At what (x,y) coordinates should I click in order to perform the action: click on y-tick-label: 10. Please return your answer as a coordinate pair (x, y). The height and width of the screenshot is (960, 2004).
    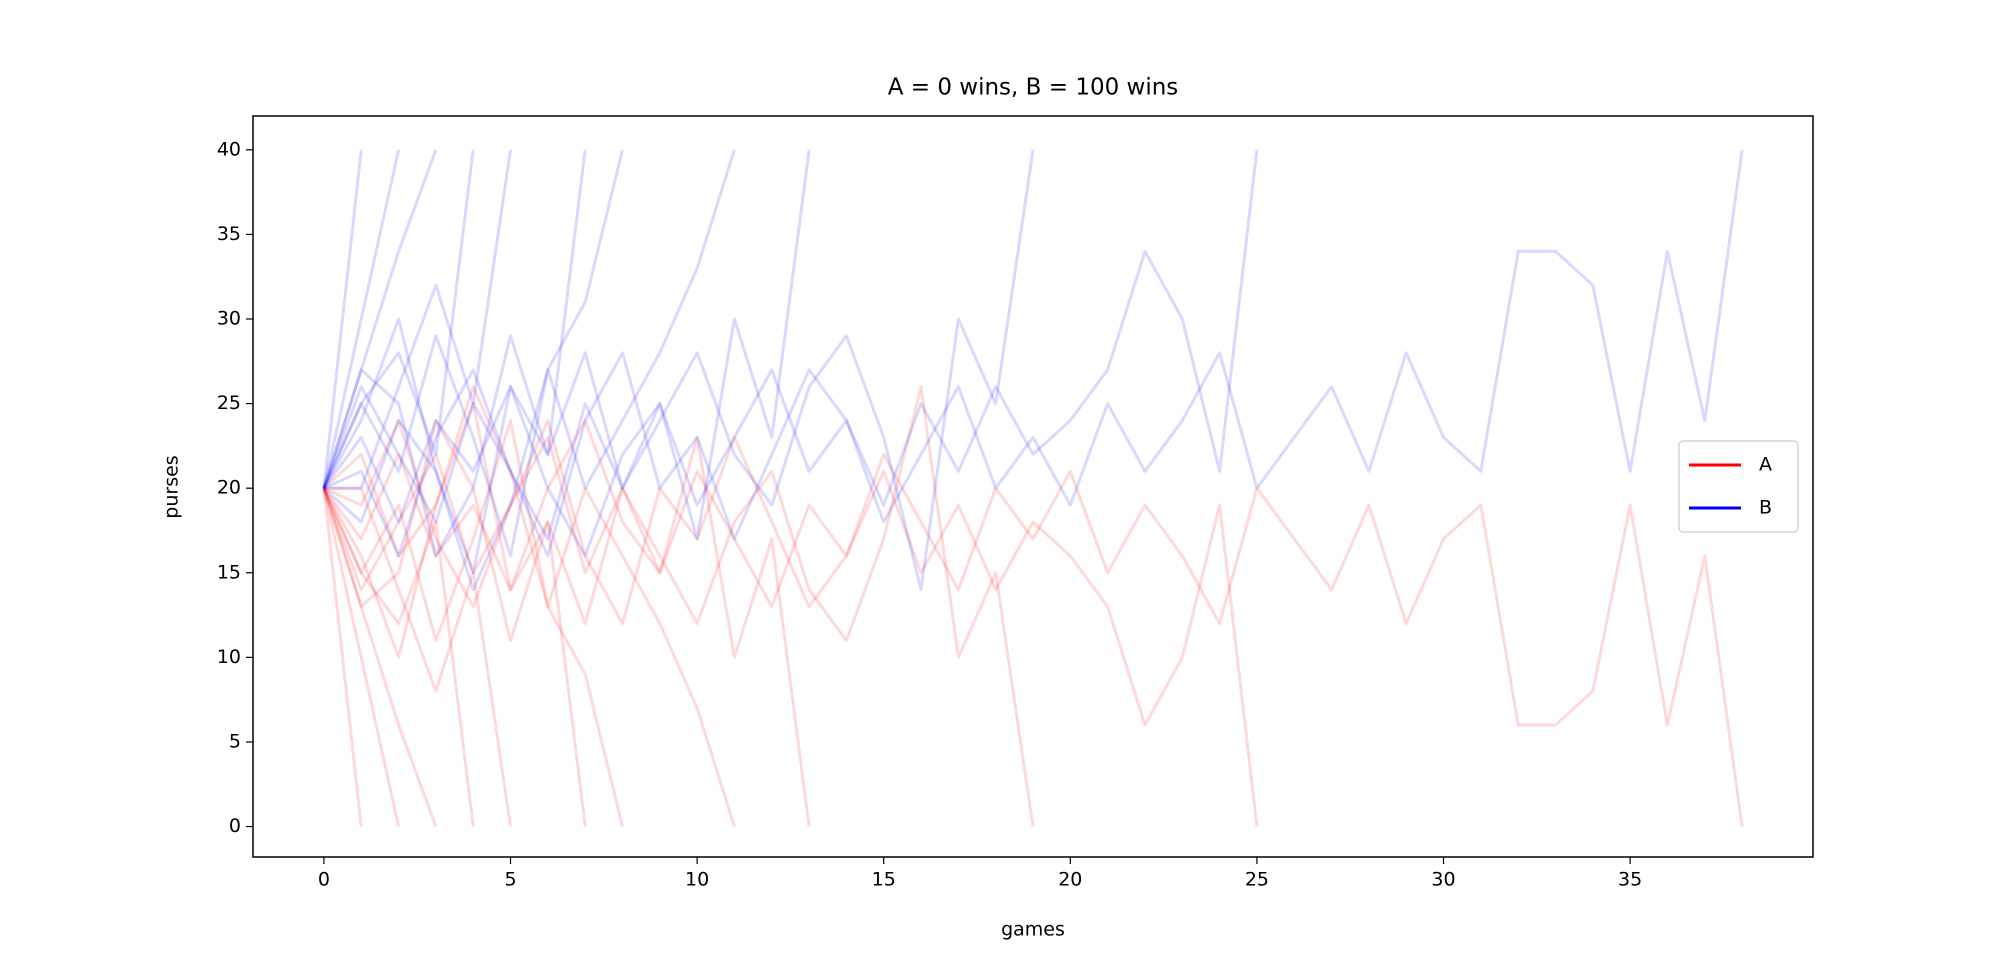
    Looking at the image, I should click on (229, 657).